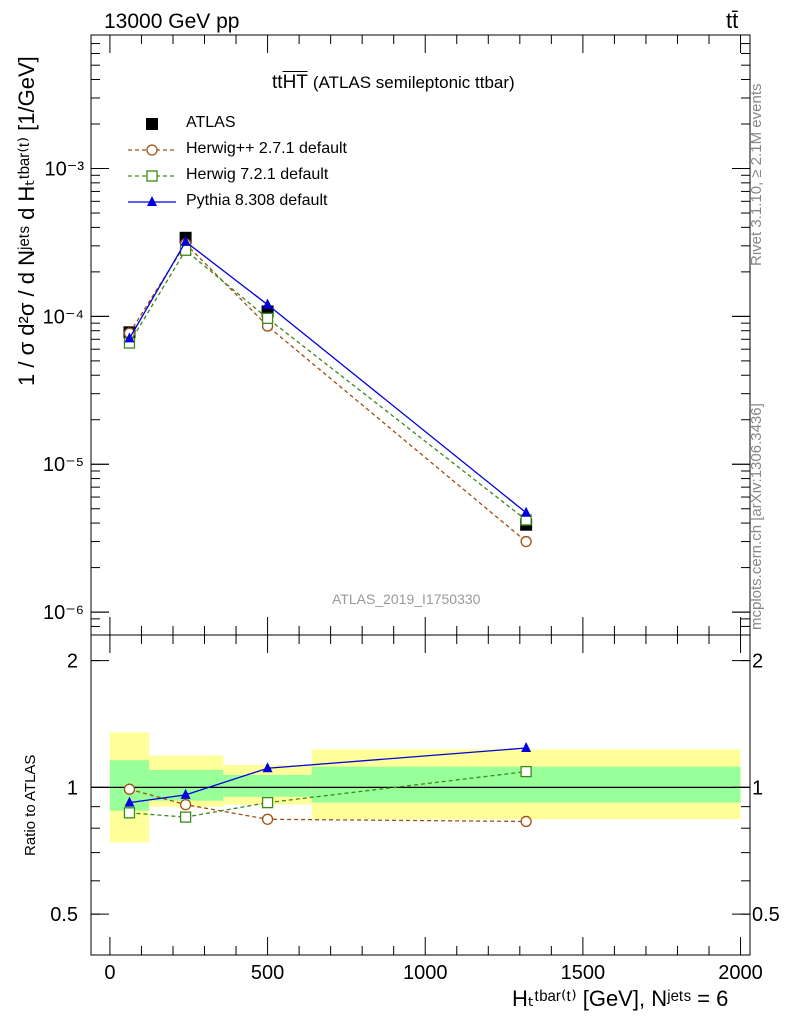 The width and height of the screenshot is (786, 1024). Describe the element at coordinates (756, 175) in the screenshot. I see `rivet-version-label: Rivet 3.1.10, ≥ 2.1M events` at that location.